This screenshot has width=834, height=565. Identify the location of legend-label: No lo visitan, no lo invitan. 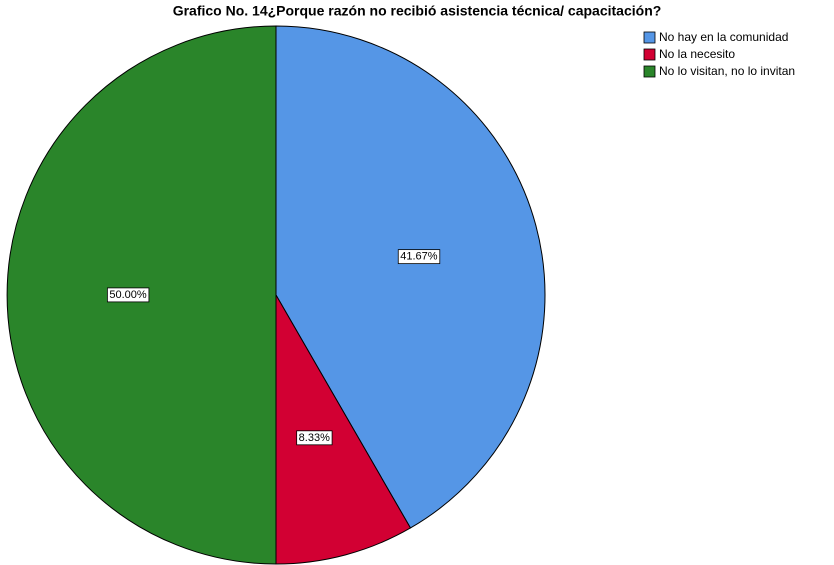
(727, 71).